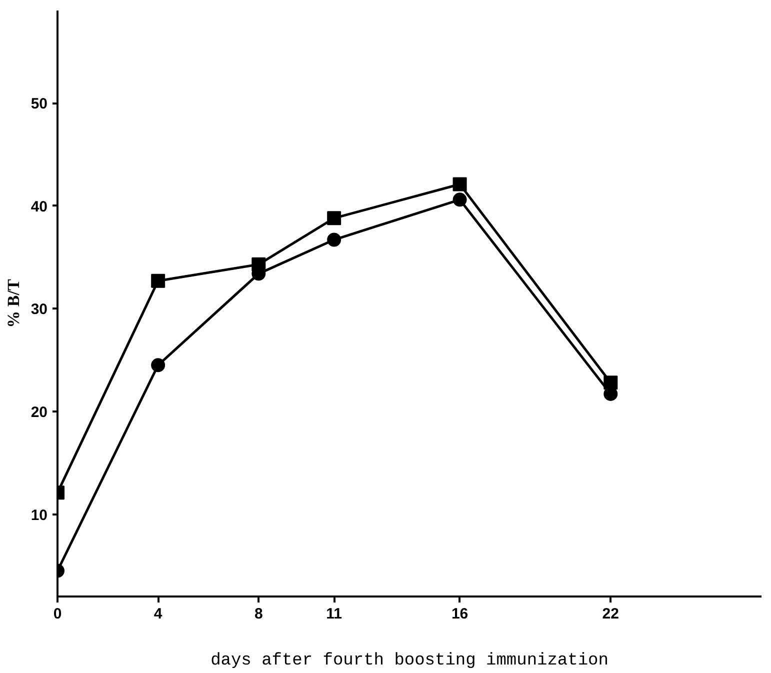 Image resolution: width=771 pixels, height=673 pixels. What do you see at coordinates (39, 412) in the screenshot?
I see `y-tick-label: 20` at bounding box center [39, 412].